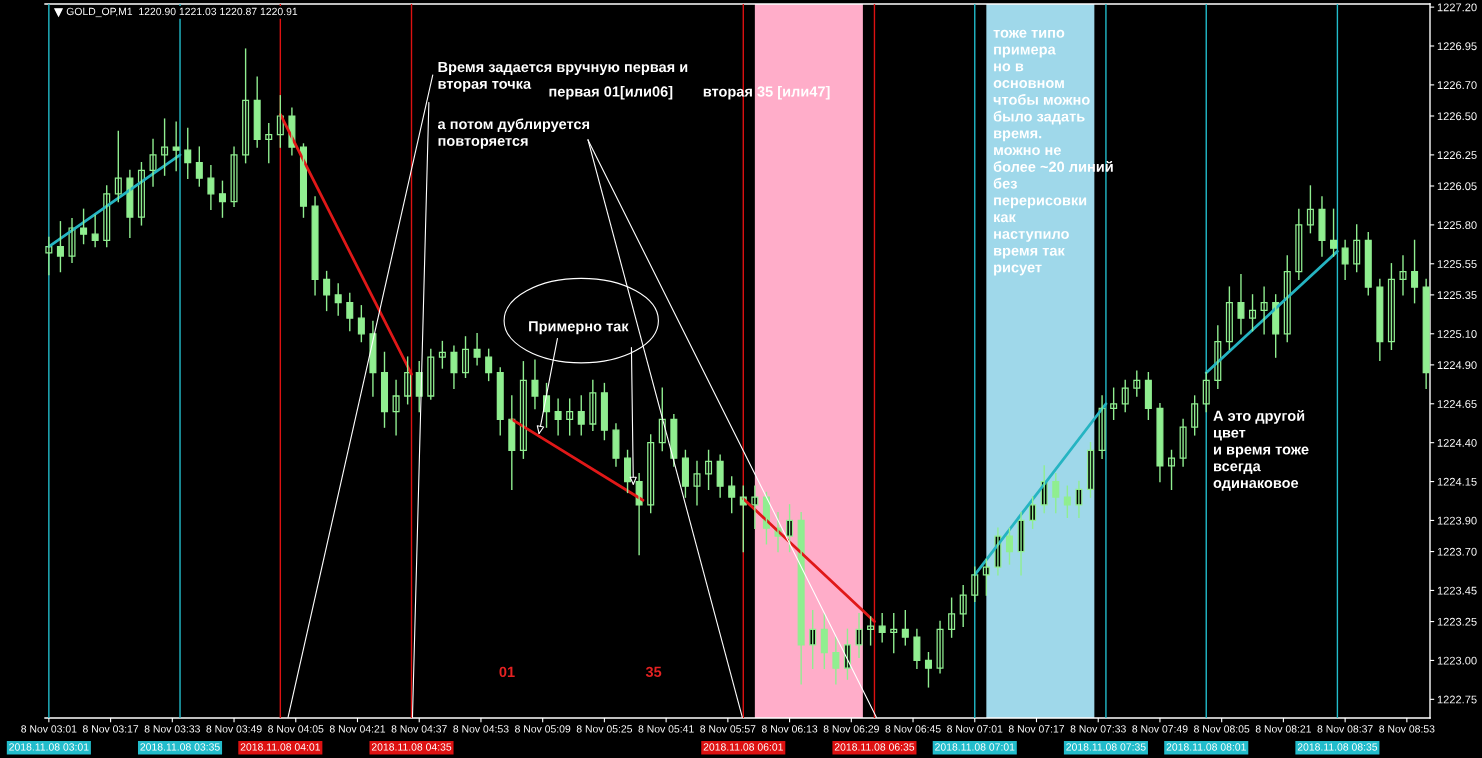 The width and height of the screenshot is (1482, 758). I want to click on ref-line-label: 2018.11.08 06:35, so click(874, 747).